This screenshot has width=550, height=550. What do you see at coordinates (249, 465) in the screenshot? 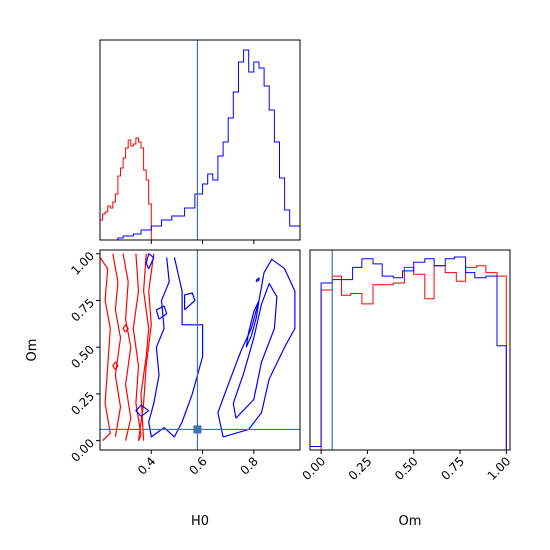
I see `x-tick-label: 0.8` at bounding box center [249, 465].